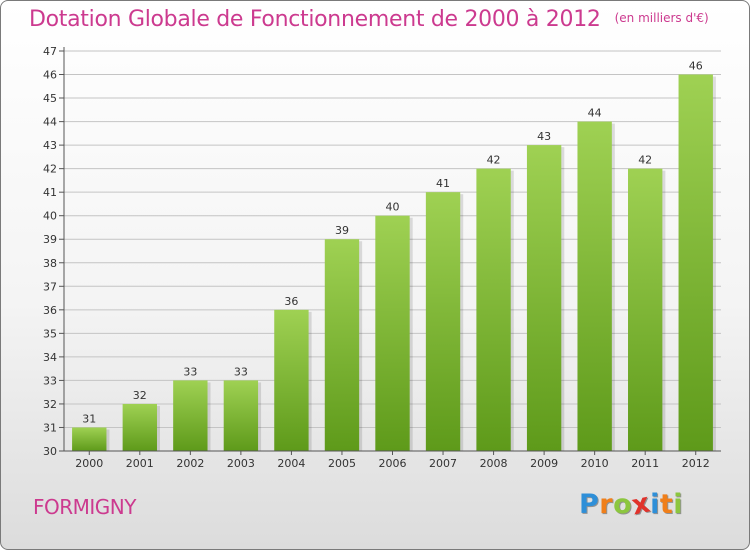 This screenshot has height=550, width=750. Describe the element at coordinates (50, 357) in the screenshot. I see `y-tick-label: 34` at that location.